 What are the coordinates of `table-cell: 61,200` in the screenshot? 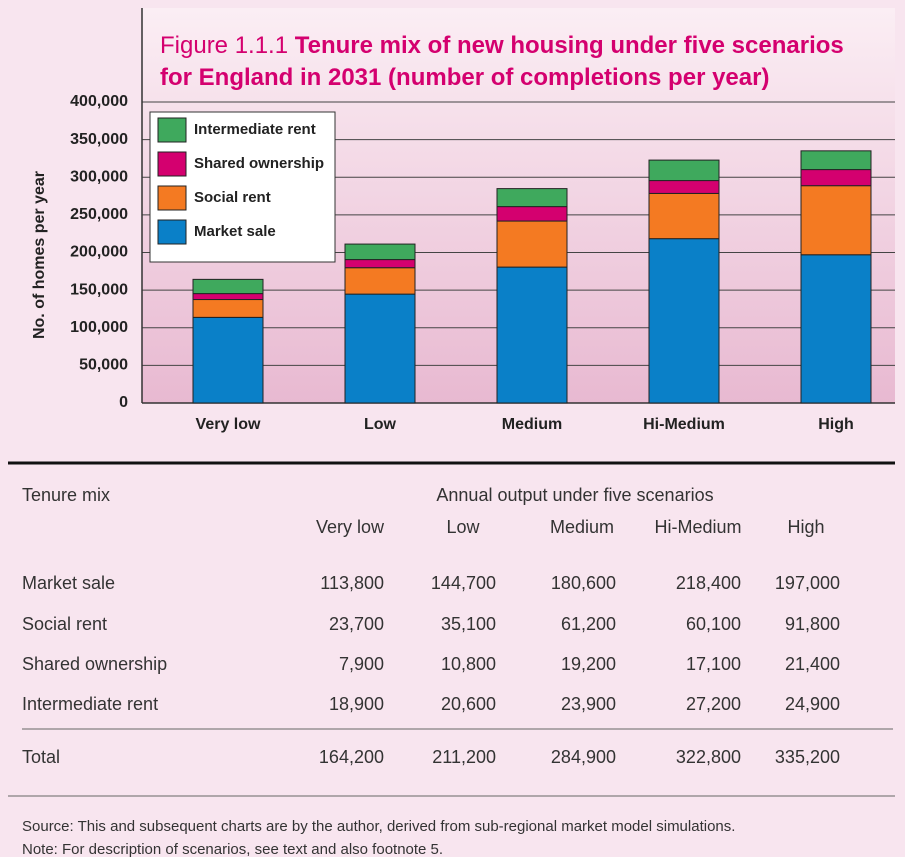 It's located at (588, 624).